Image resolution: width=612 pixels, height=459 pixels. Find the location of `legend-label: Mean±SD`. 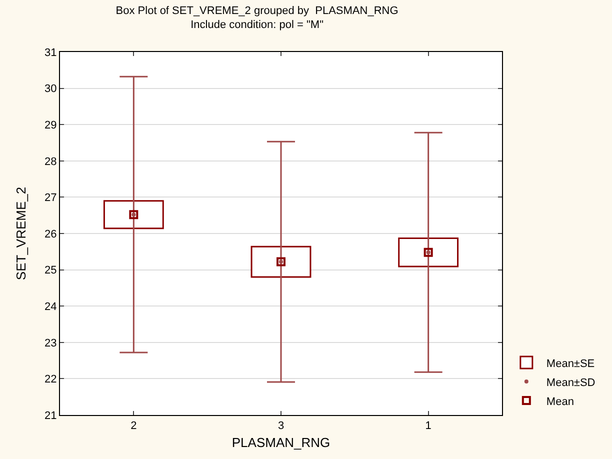

legend-label: Mean±SD is located at coordinates (571, 382).